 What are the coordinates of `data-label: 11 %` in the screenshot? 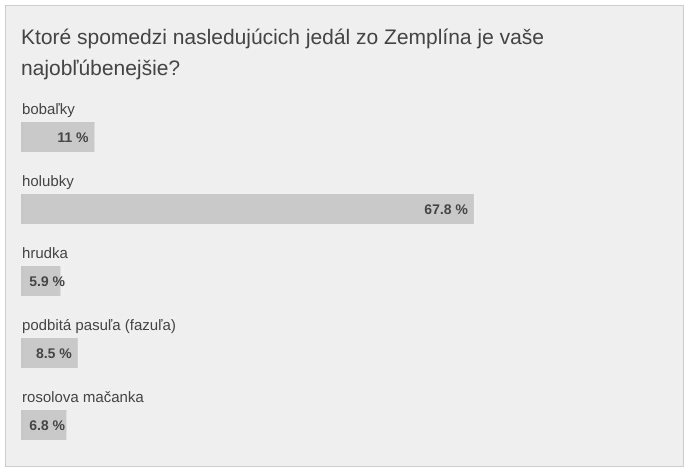 It's located at (73, 137).